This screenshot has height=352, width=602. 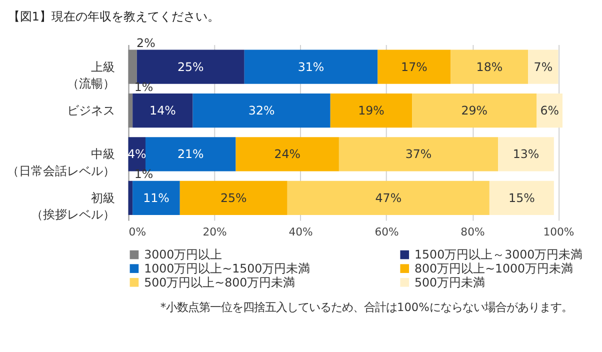 I want to click on x-tick-label: 100%, so click(x=558, y=232).